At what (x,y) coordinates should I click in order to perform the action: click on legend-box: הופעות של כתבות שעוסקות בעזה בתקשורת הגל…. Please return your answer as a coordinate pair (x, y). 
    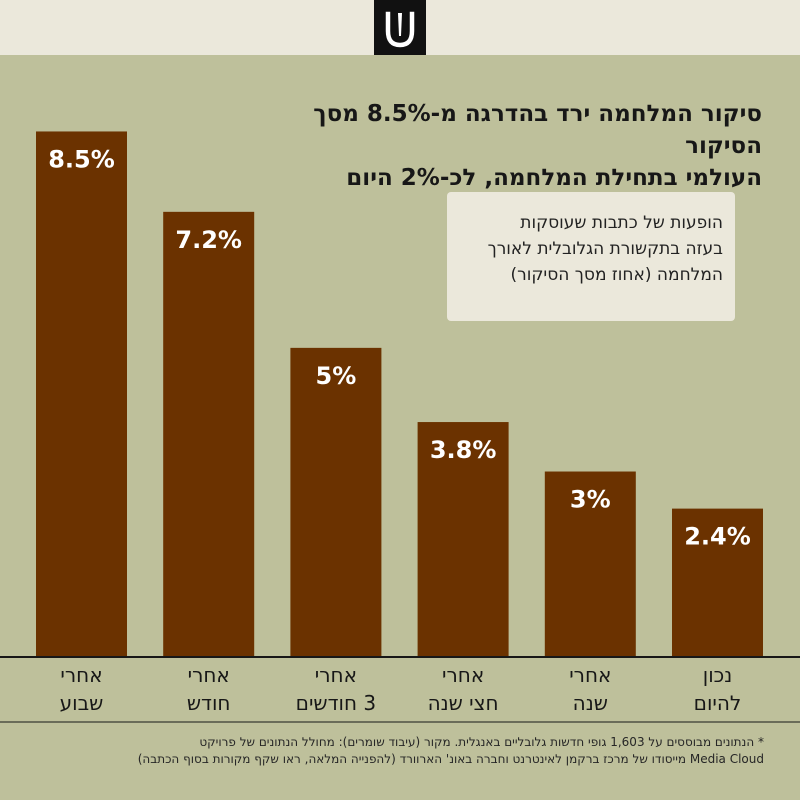
    Looking at the image, I should click on (591, 256).